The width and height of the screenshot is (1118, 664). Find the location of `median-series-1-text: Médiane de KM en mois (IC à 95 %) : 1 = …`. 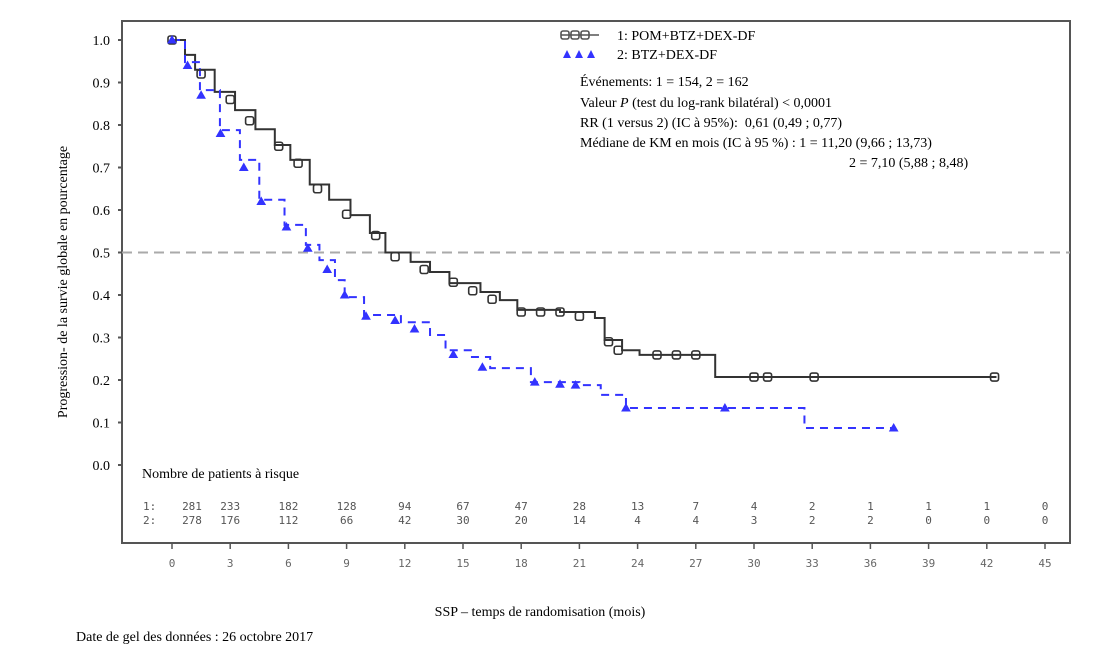

median-series-1-text: Médiane de KM en mois (IC à 95 %) : 1 = … is located at coordinates (756, 143).